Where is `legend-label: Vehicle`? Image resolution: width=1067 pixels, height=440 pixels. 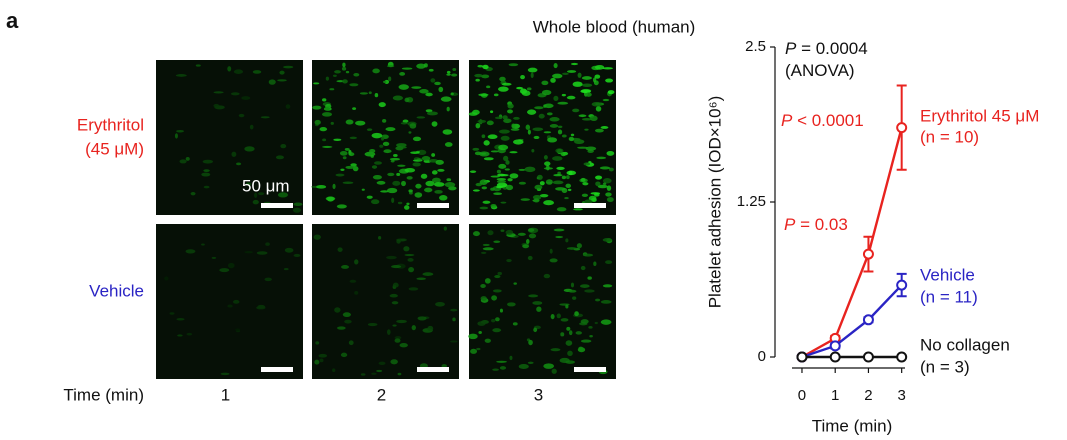
legend-label: Vehicle is located at coordinates (947, 274).